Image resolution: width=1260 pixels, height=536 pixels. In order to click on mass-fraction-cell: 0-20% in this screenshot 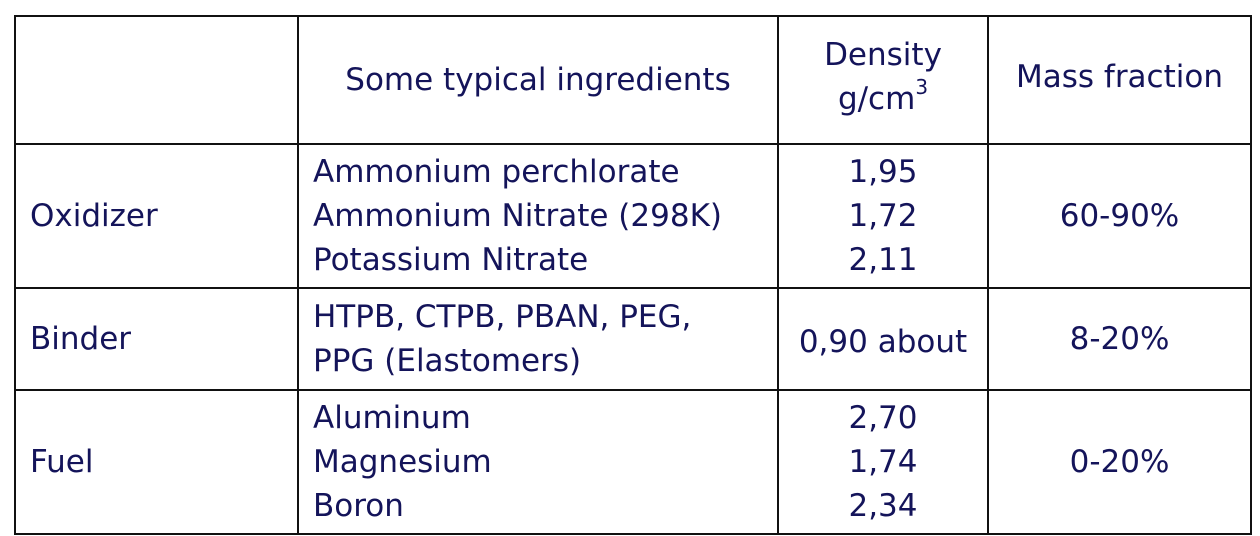, I will do `click(1119, 462)`.